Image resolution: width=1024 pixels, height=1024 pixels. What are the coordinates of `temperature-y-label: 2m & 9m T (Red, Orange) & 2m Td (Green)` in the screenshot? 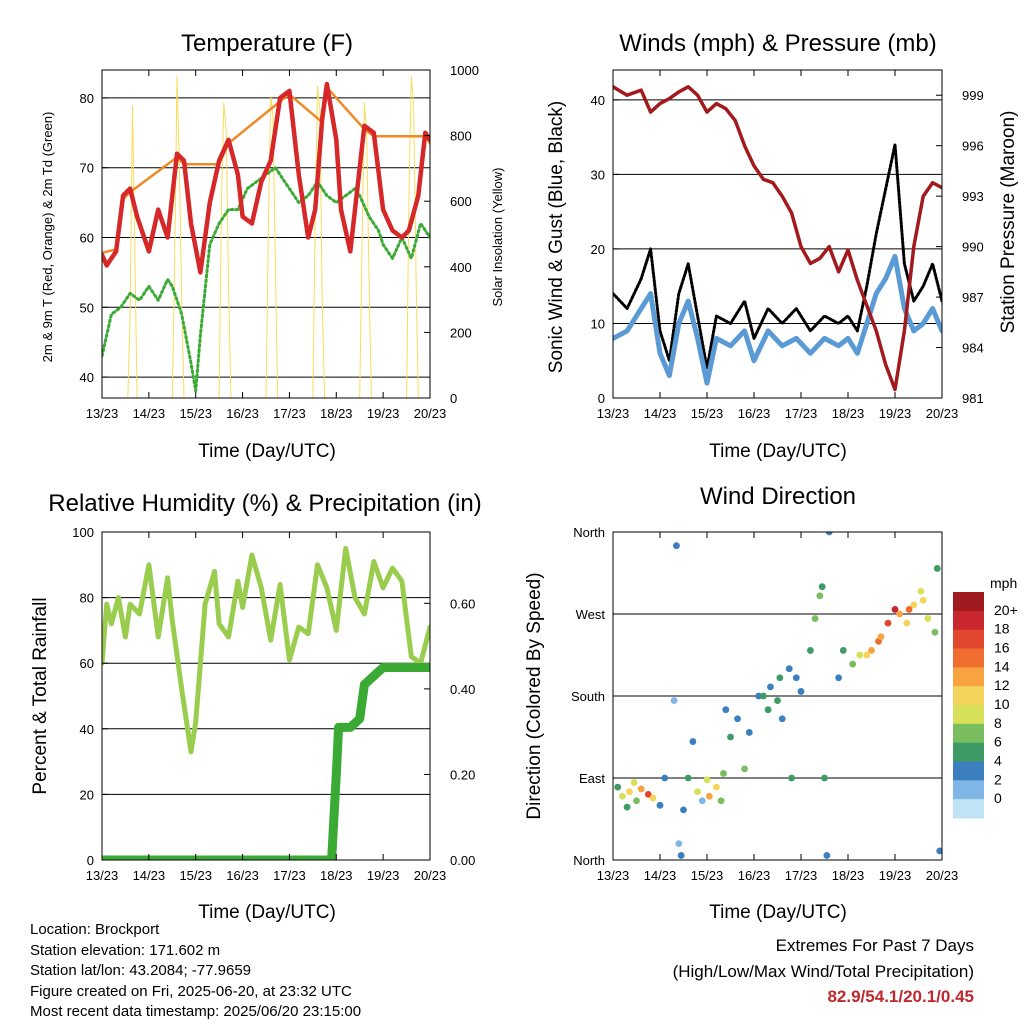 It's located at (47, 237).